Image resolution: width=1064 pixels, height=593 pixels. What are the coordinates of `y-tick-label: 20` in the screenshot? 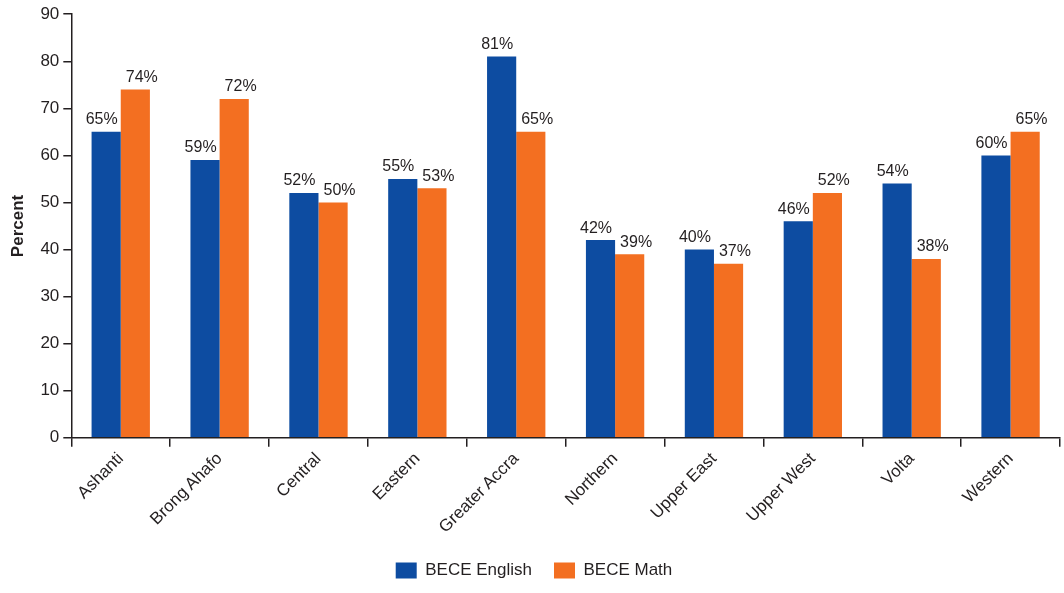 It's located at (50, 343).